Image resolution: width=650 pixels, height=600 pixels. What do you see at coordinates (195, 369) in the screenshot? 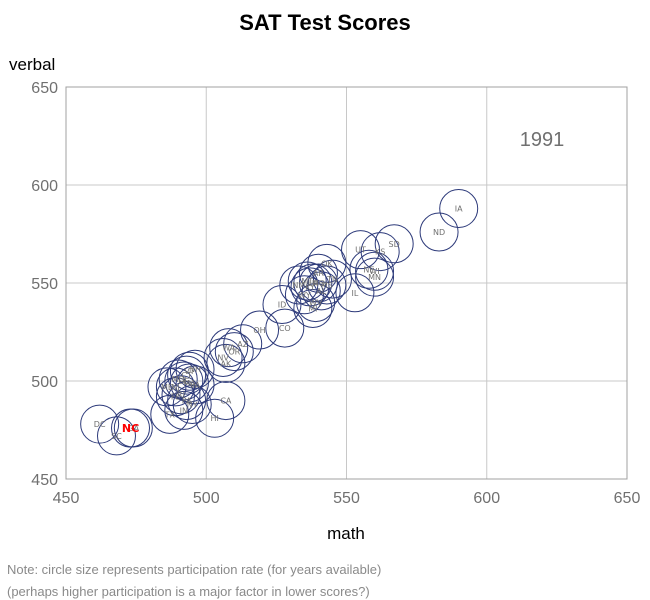
I see `point-label-nh: NH` at bounding box center [195, 369].